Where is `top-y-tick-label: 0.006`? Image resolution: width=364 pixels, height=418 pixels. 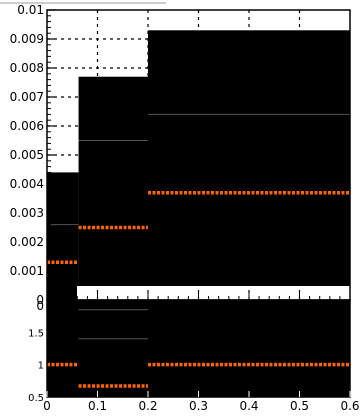 top-y-tick-label: 0.006 is located at coordinates (27, 126).